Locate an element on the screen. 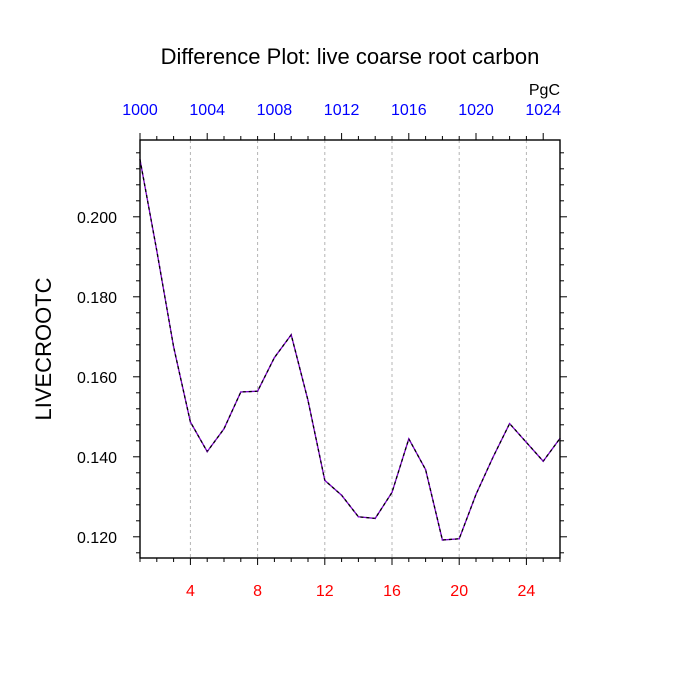 Image resolution: width=700 pixels, height=700 pixels. x-tick-label: 20 is located at coordinates (459, 591).